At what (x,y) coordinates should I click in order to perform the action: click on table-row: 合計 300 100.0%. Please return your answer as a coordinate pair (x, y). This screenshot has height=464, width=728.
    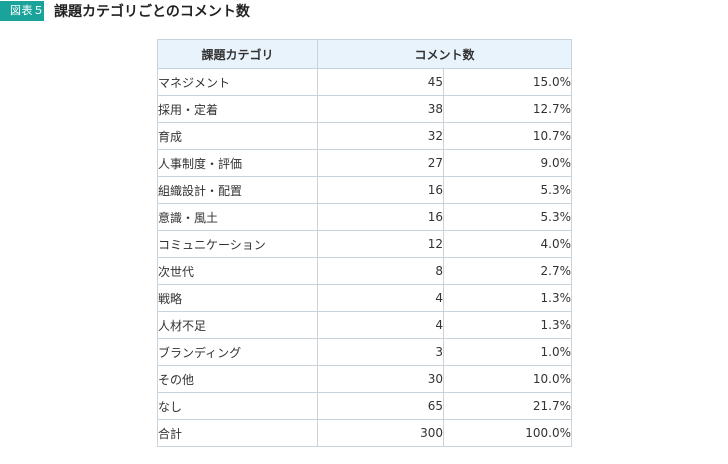
    Looking at the image, I should click on (365, 433).